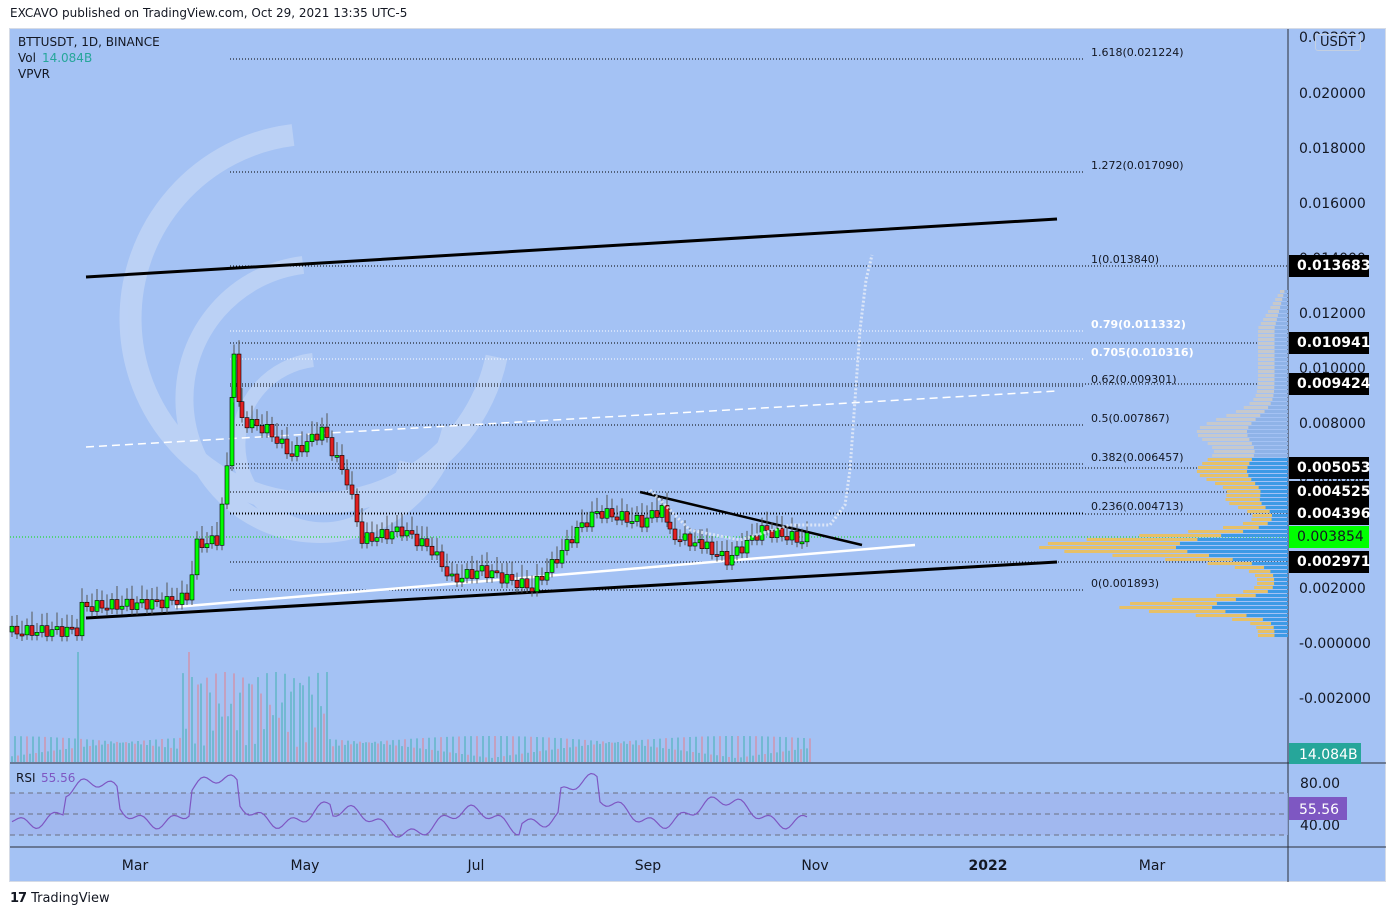 The width and height of the screenshot is (1396, 918). What do you see at coordinates (1335, 644) in the screenshot?
I see `price-axis-tick: -0.000000` at bounding box center [1335, 644].